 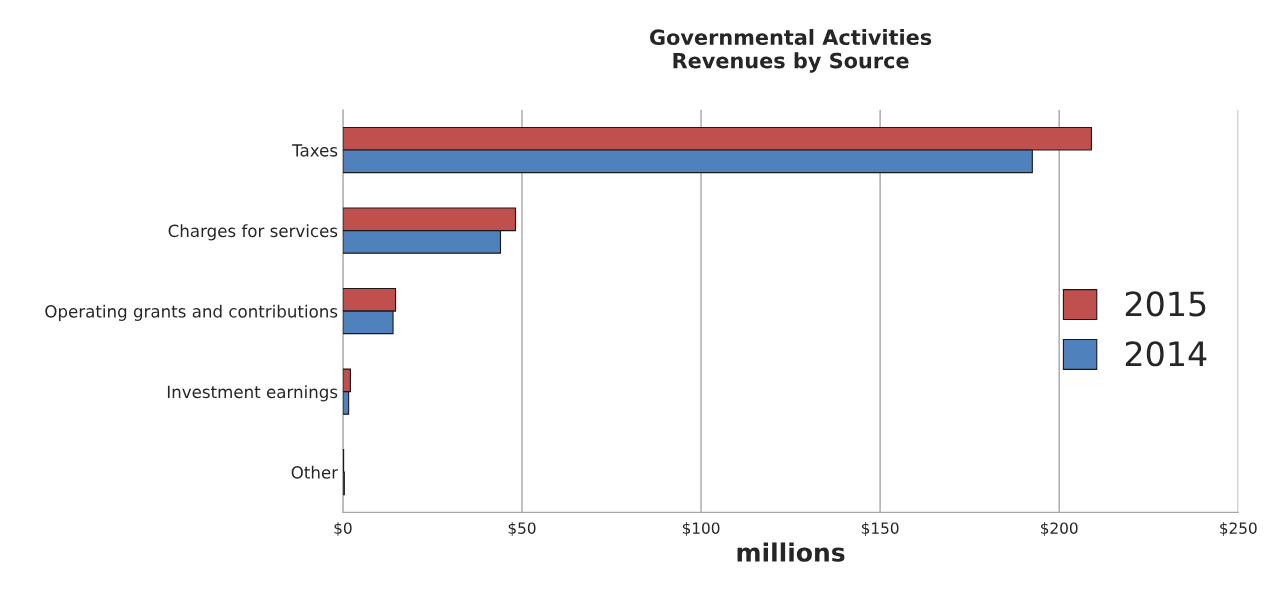 What do you see at coordinates (315, 150) in the screenshot?
I see `y-tick-label: Taxes` at bounding box center [315, 150].